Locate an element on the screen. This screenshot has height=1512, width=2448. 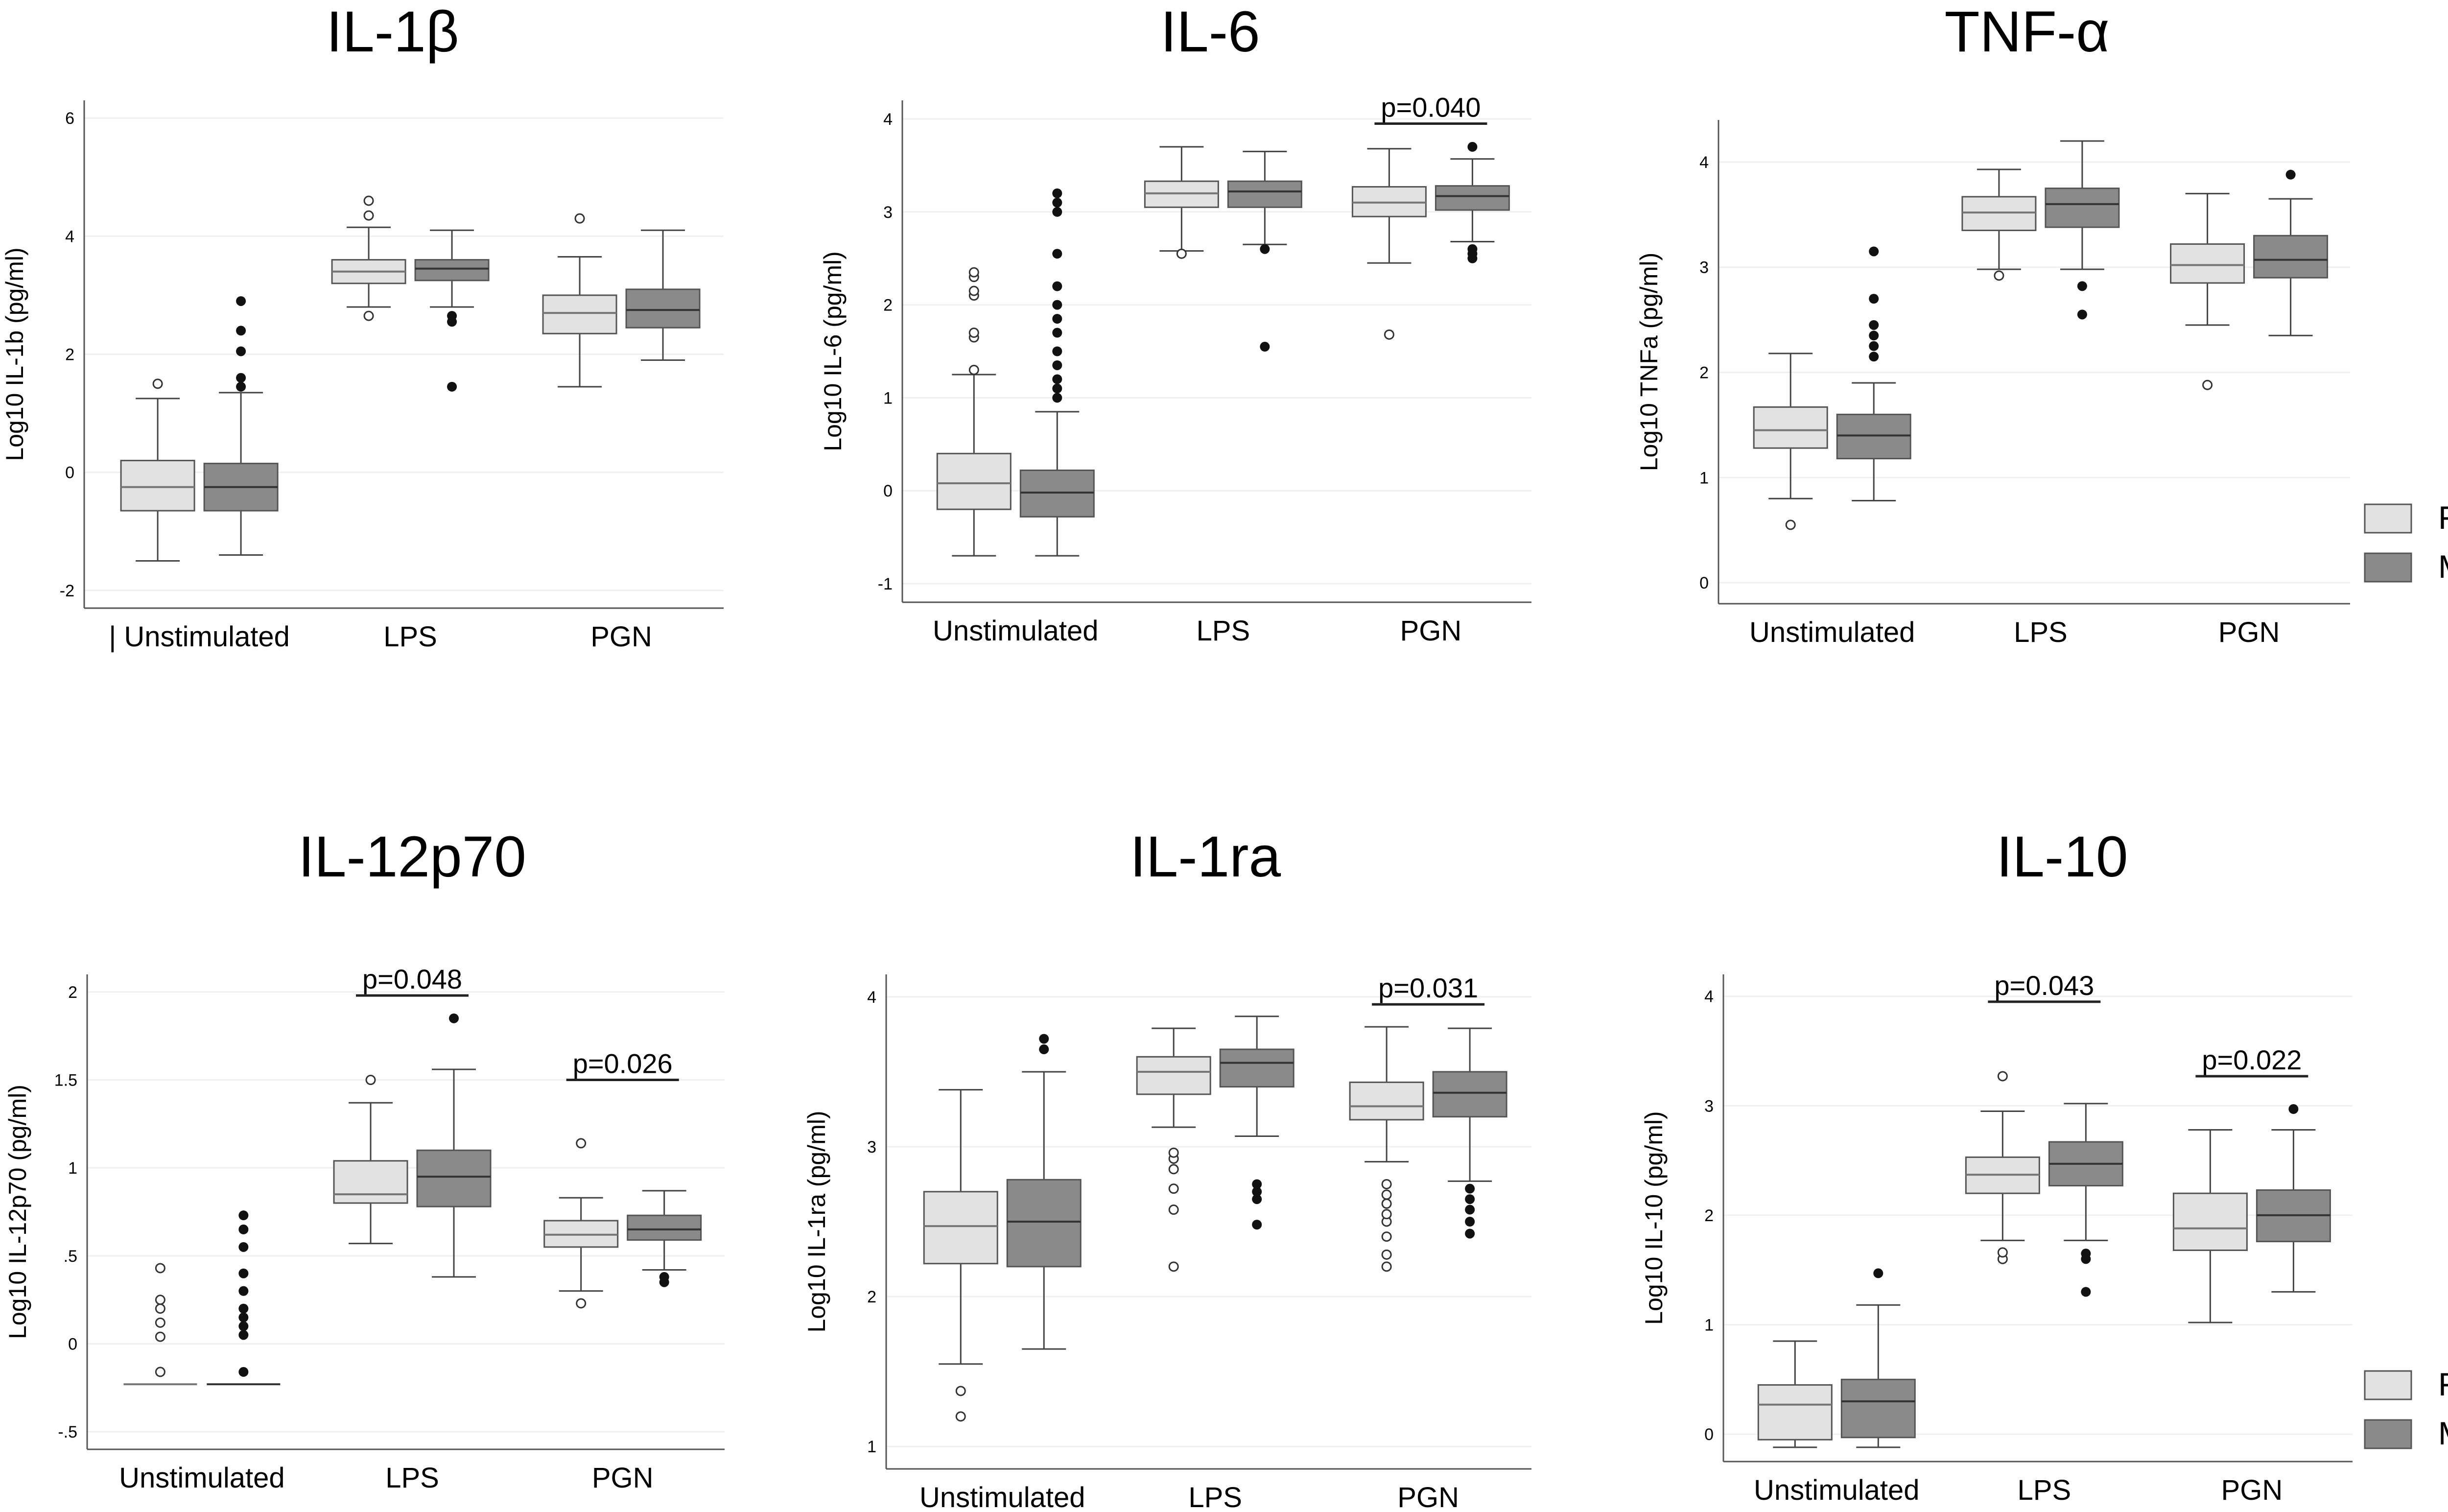
y-axis-label: Log10 IL-1b (pg/ml) is located at coordinates (14, 354).